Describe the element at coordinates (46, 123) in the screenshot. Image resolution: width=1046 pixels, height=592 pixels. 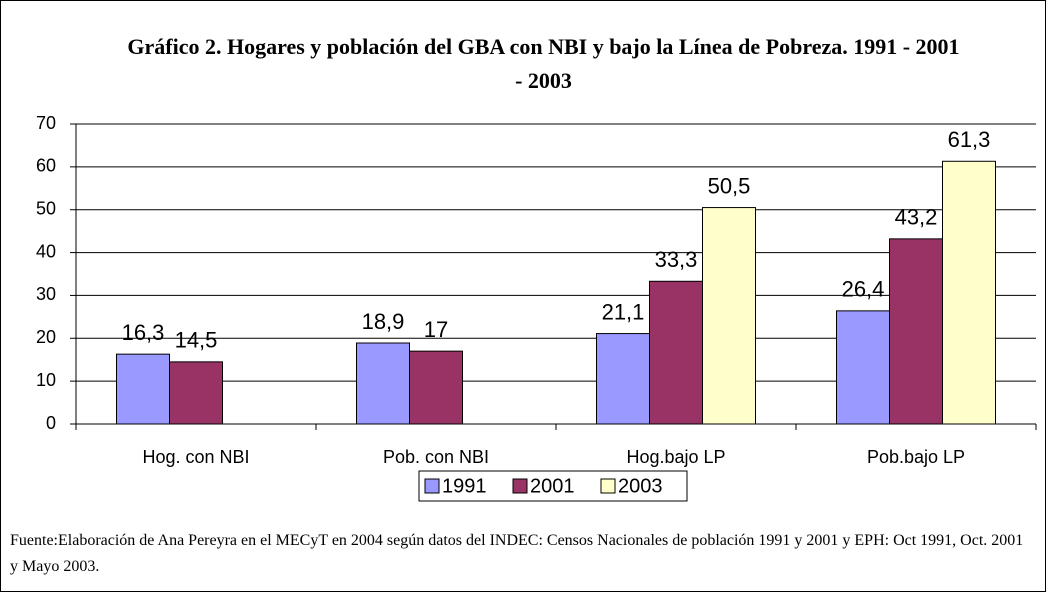
I see `y-tick-label: 70` at that location.